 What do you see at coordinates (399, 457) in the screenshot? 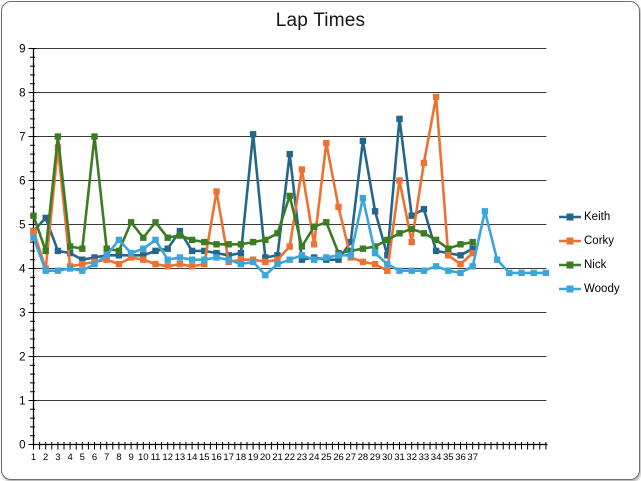
I see `x-tick-label: 31` at bounding box center [399, 457].